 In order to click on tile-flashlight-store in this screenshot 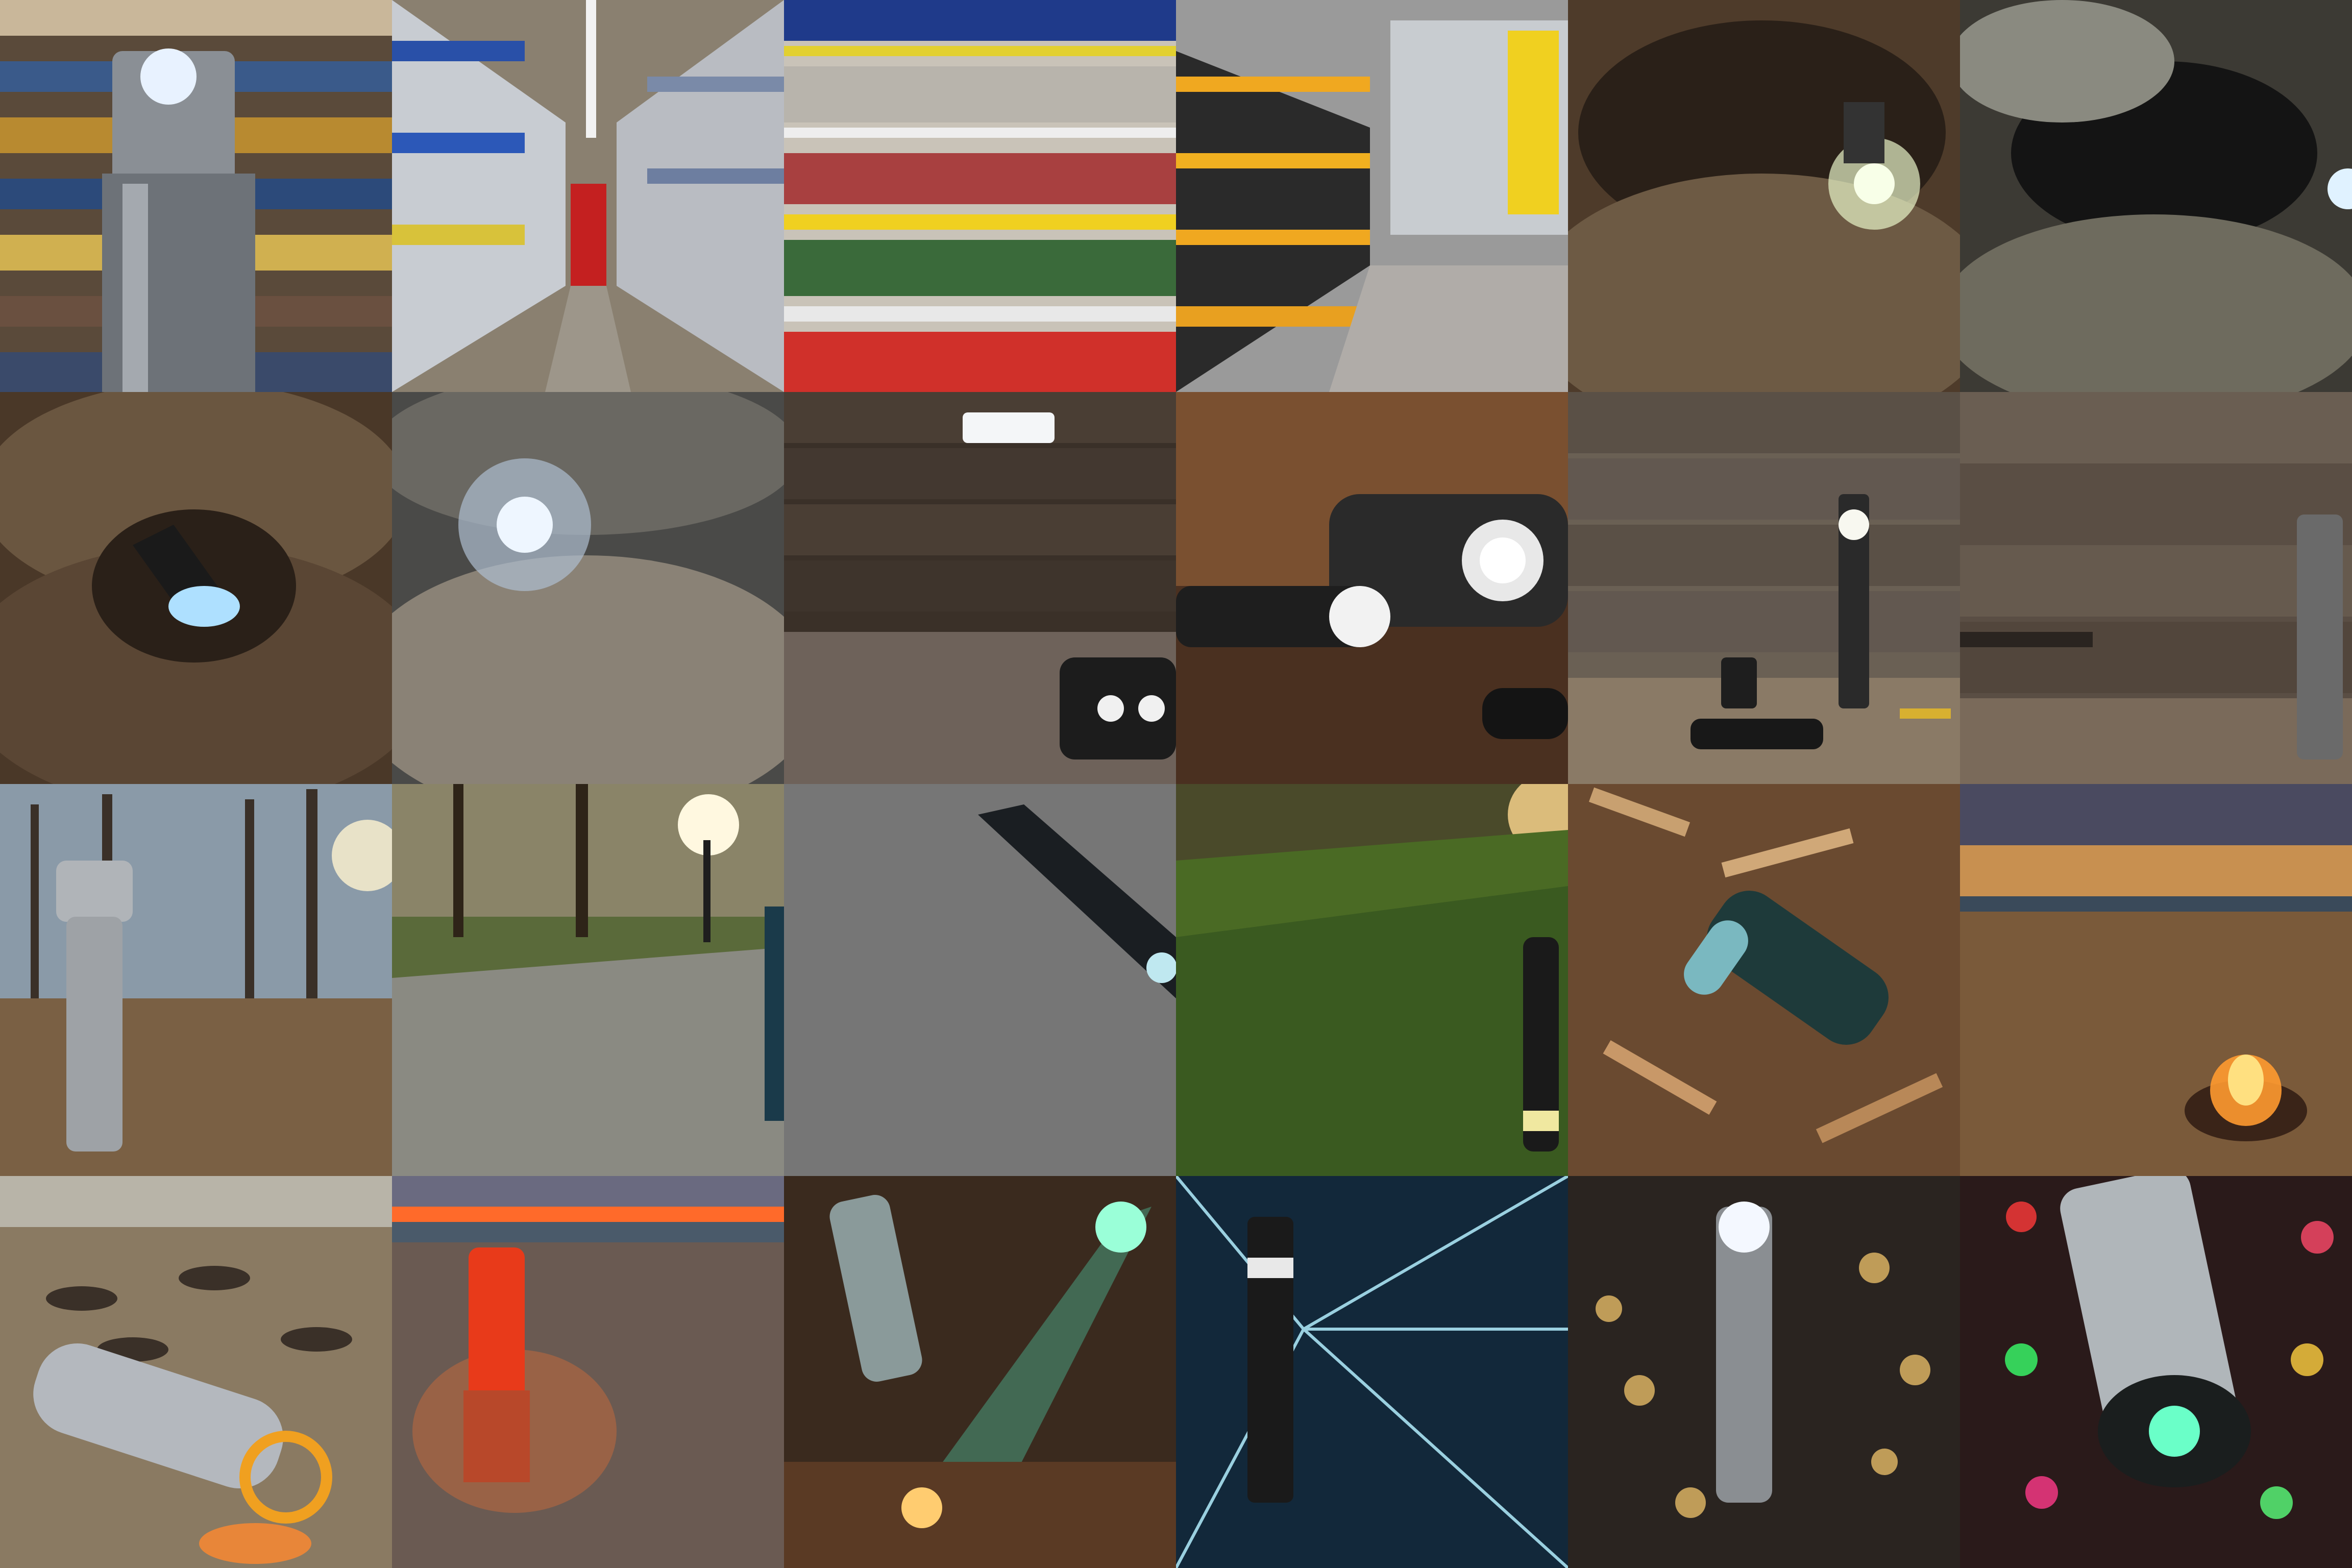, I will do `click(196, 196)`.